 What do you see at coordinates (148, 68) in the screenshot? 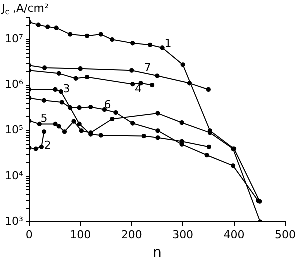
I see `annotation: 7` at bounding box center [148, 68].